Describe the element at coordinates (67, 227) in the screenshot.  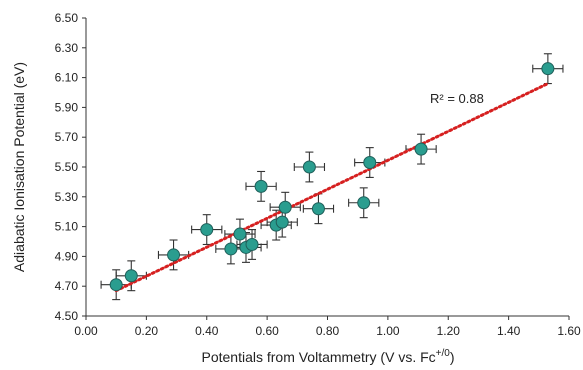
I see `y-tick-label: 5.10` at that location.